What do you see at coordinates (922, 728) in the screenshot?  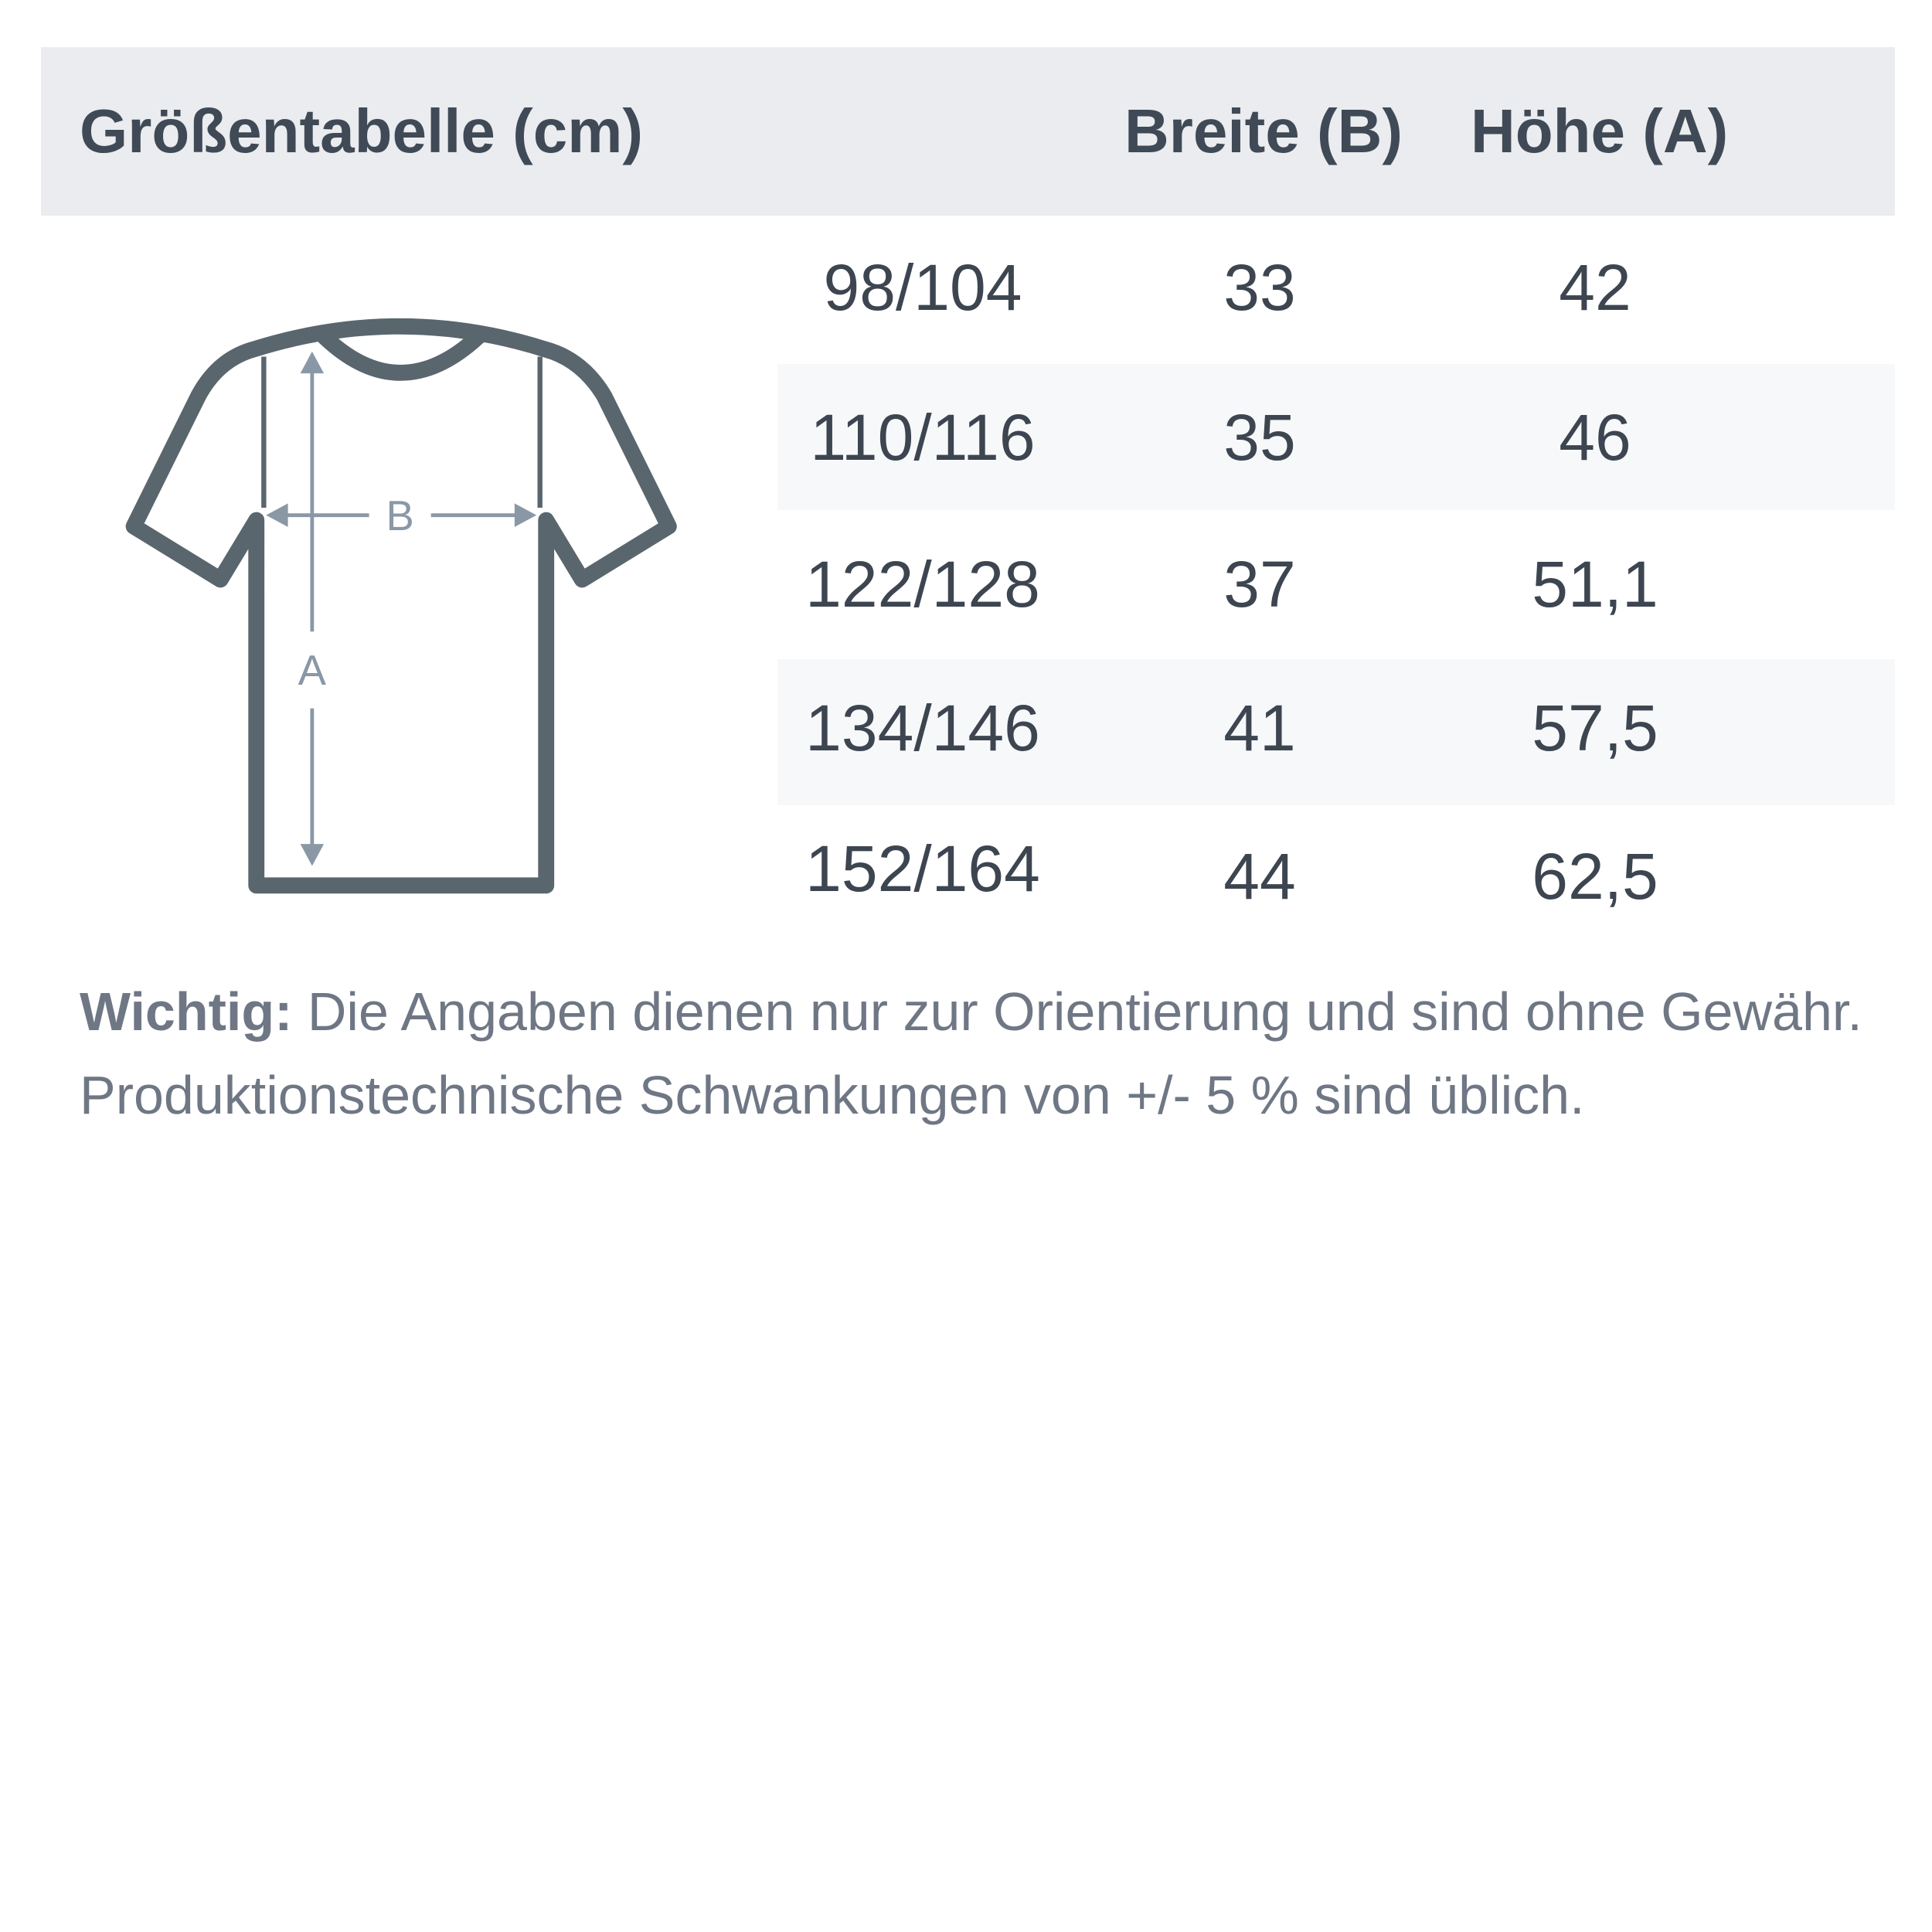 I see `size-cell: 134/146` at bounding box center [922, 728].